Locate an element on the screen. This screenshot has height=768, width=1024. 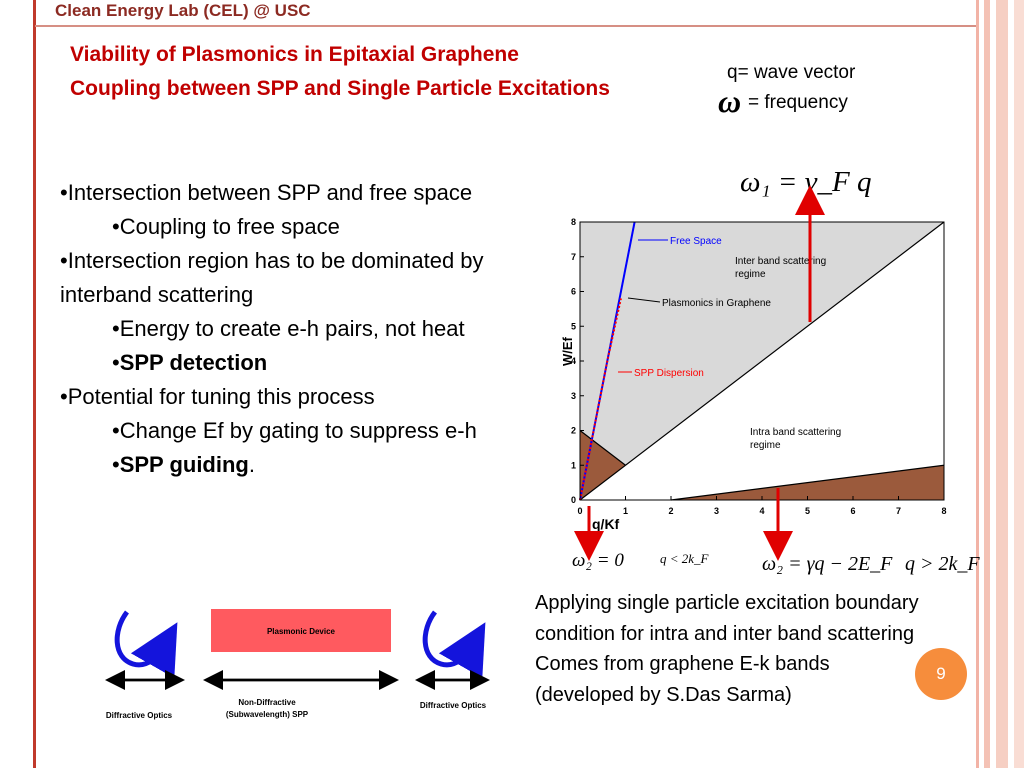
annotation-inter-regime: regime is located at coordinates (750, 274).